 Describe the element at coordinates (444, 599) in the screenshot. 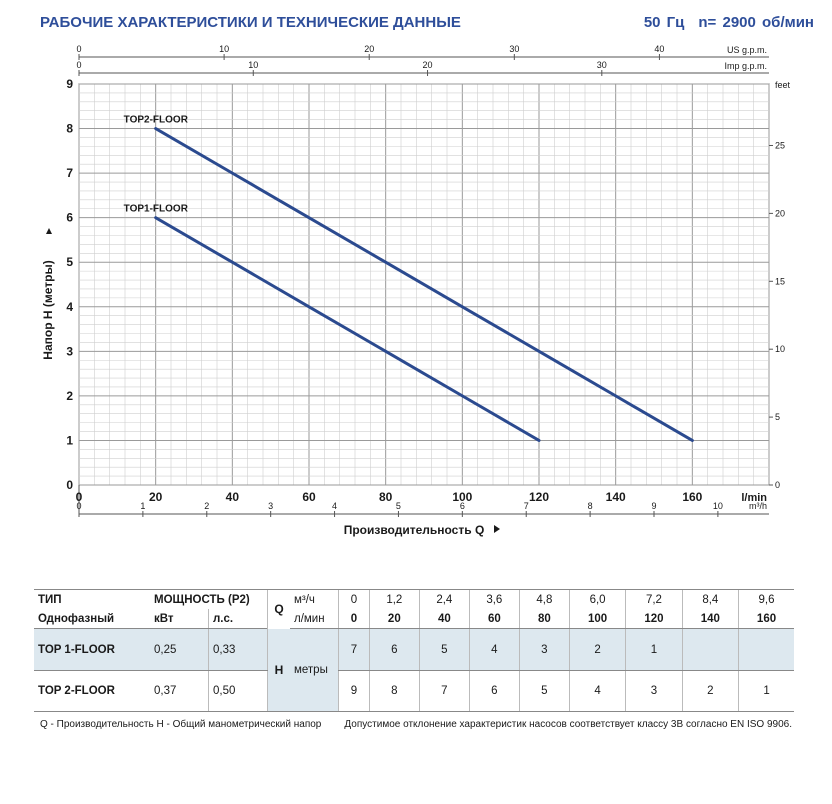

I see `q-m3h-2: 2,4` at that location.